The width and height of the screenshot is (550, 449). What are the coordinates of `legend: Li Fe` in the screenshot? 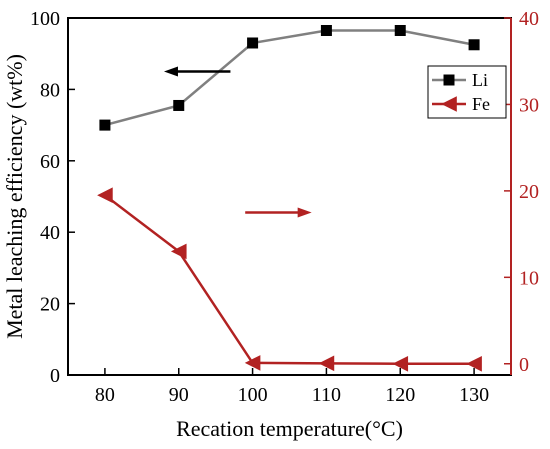 It's located at (467, 92).